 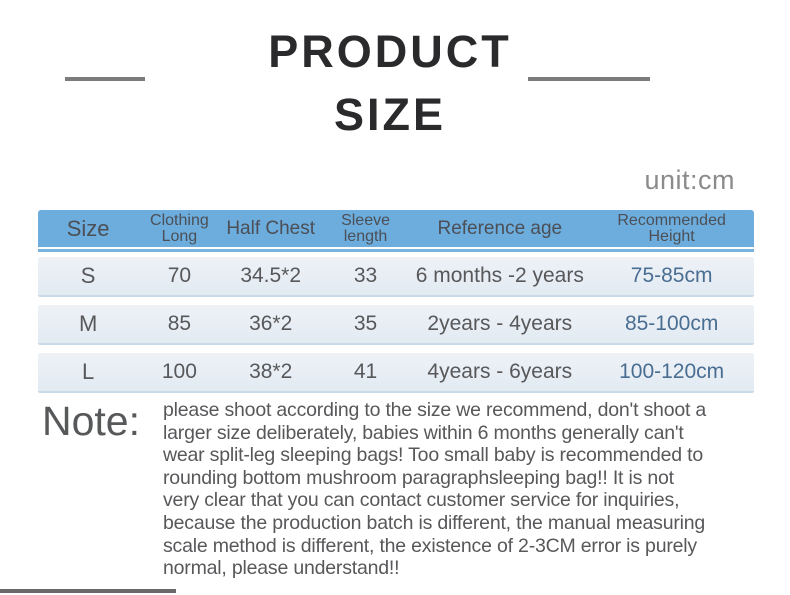 I want to click on clothing-long-cell: 70, so click(x=179, y=275).